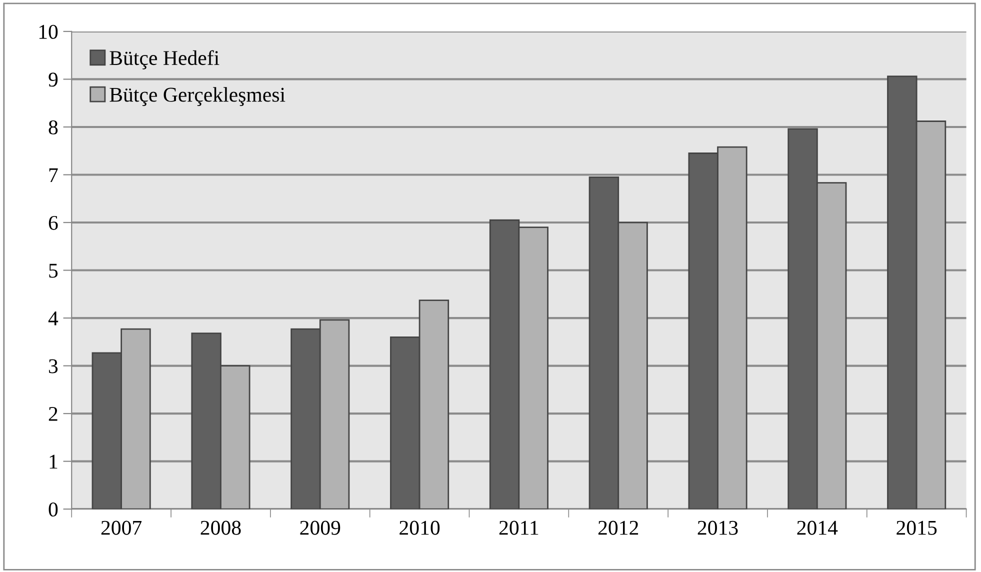 The height and width of the screenshot is (572, 981). What do you see at coordinates (53, 127) in the screenshot?
I see `y-tick-label: 8` at bounding box center [53, 127].